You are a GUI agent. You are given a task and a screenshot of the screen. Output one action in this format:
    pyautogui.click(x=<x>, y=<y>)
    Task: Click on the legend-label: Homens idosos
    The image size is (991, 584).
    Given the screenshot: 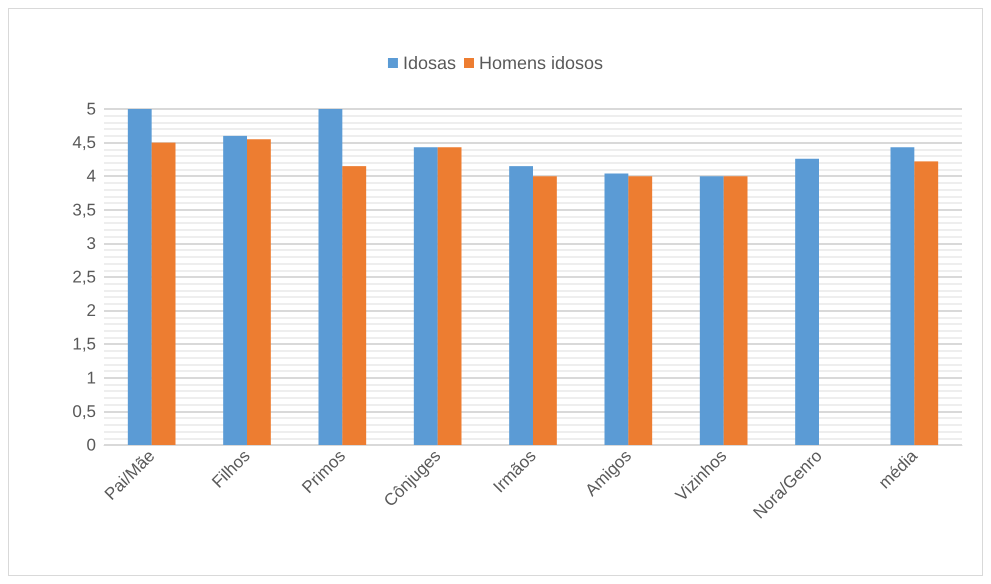 What is the action you would take?
    pyautogui.click(x=541, y=63)
    